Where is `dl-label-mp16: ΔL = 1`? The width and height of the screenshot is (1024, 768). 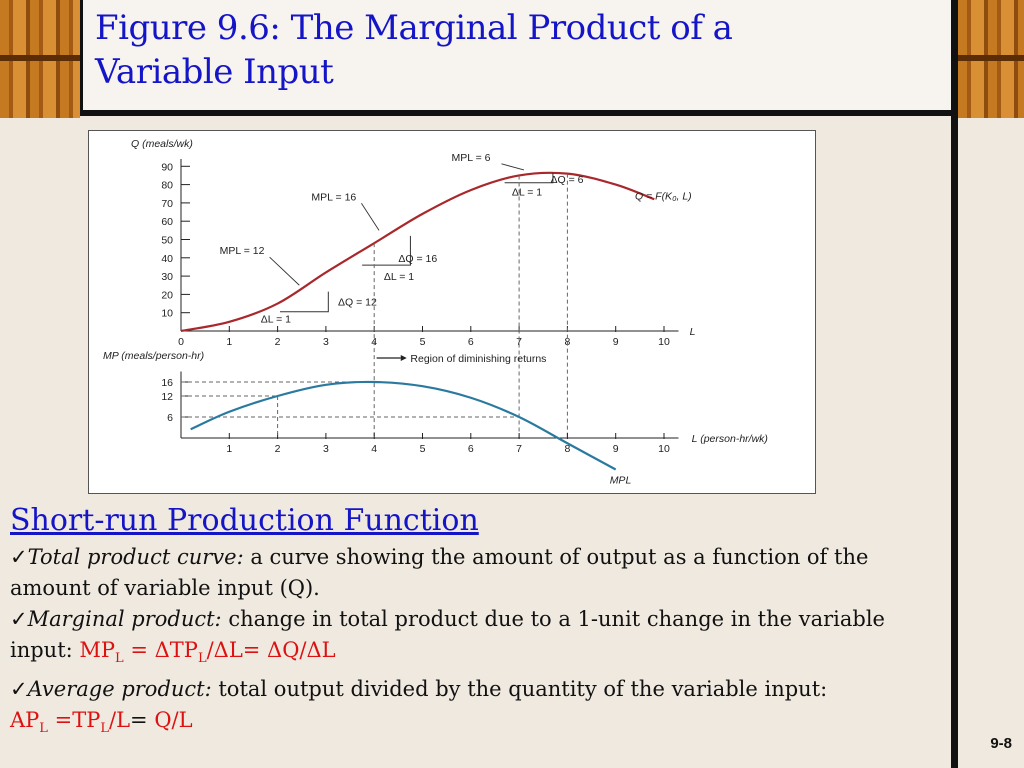
dl-label-mp16: ΔL = 1 is located at coordinates (399, 277).